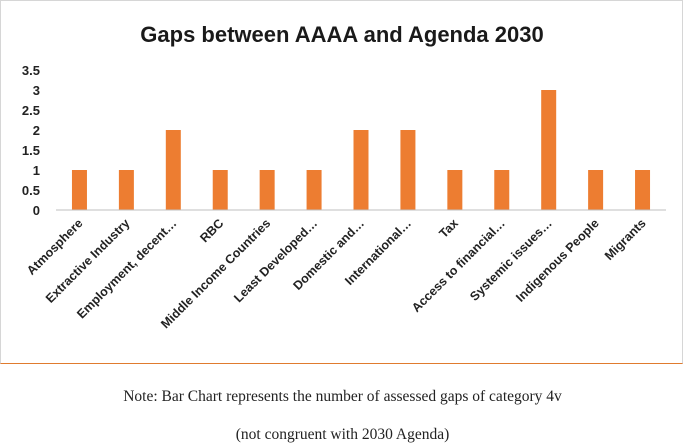 The height and width of the screenshot is (447, 685). What do you see at coordinates (625, 239) in the screenshot?
I see `x-tick-label: Migrants` at bounding box center [625, 239].